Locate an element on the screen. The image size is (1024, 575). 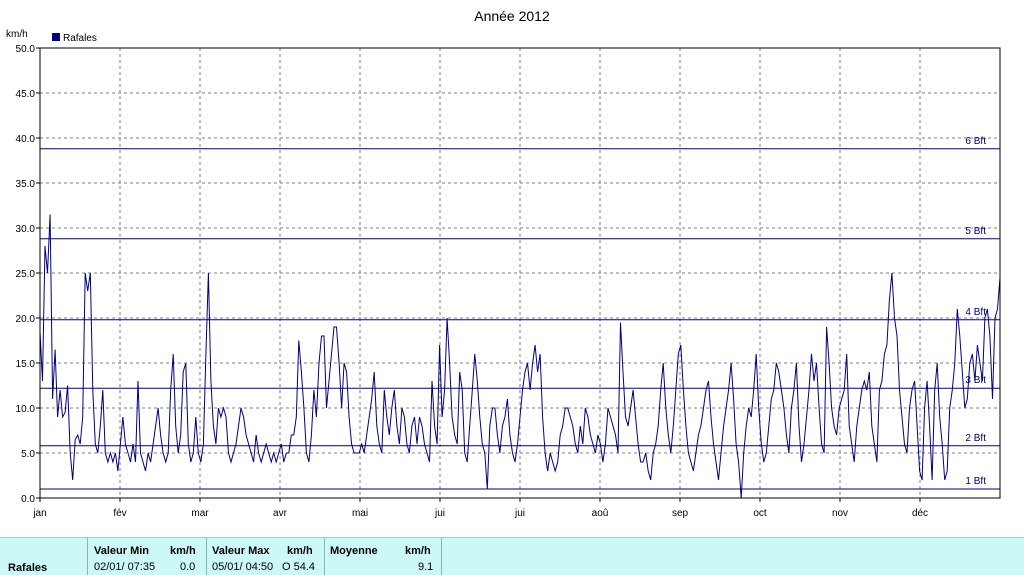
y-tick-label: 45.0 is located at coordinates (26, 94).